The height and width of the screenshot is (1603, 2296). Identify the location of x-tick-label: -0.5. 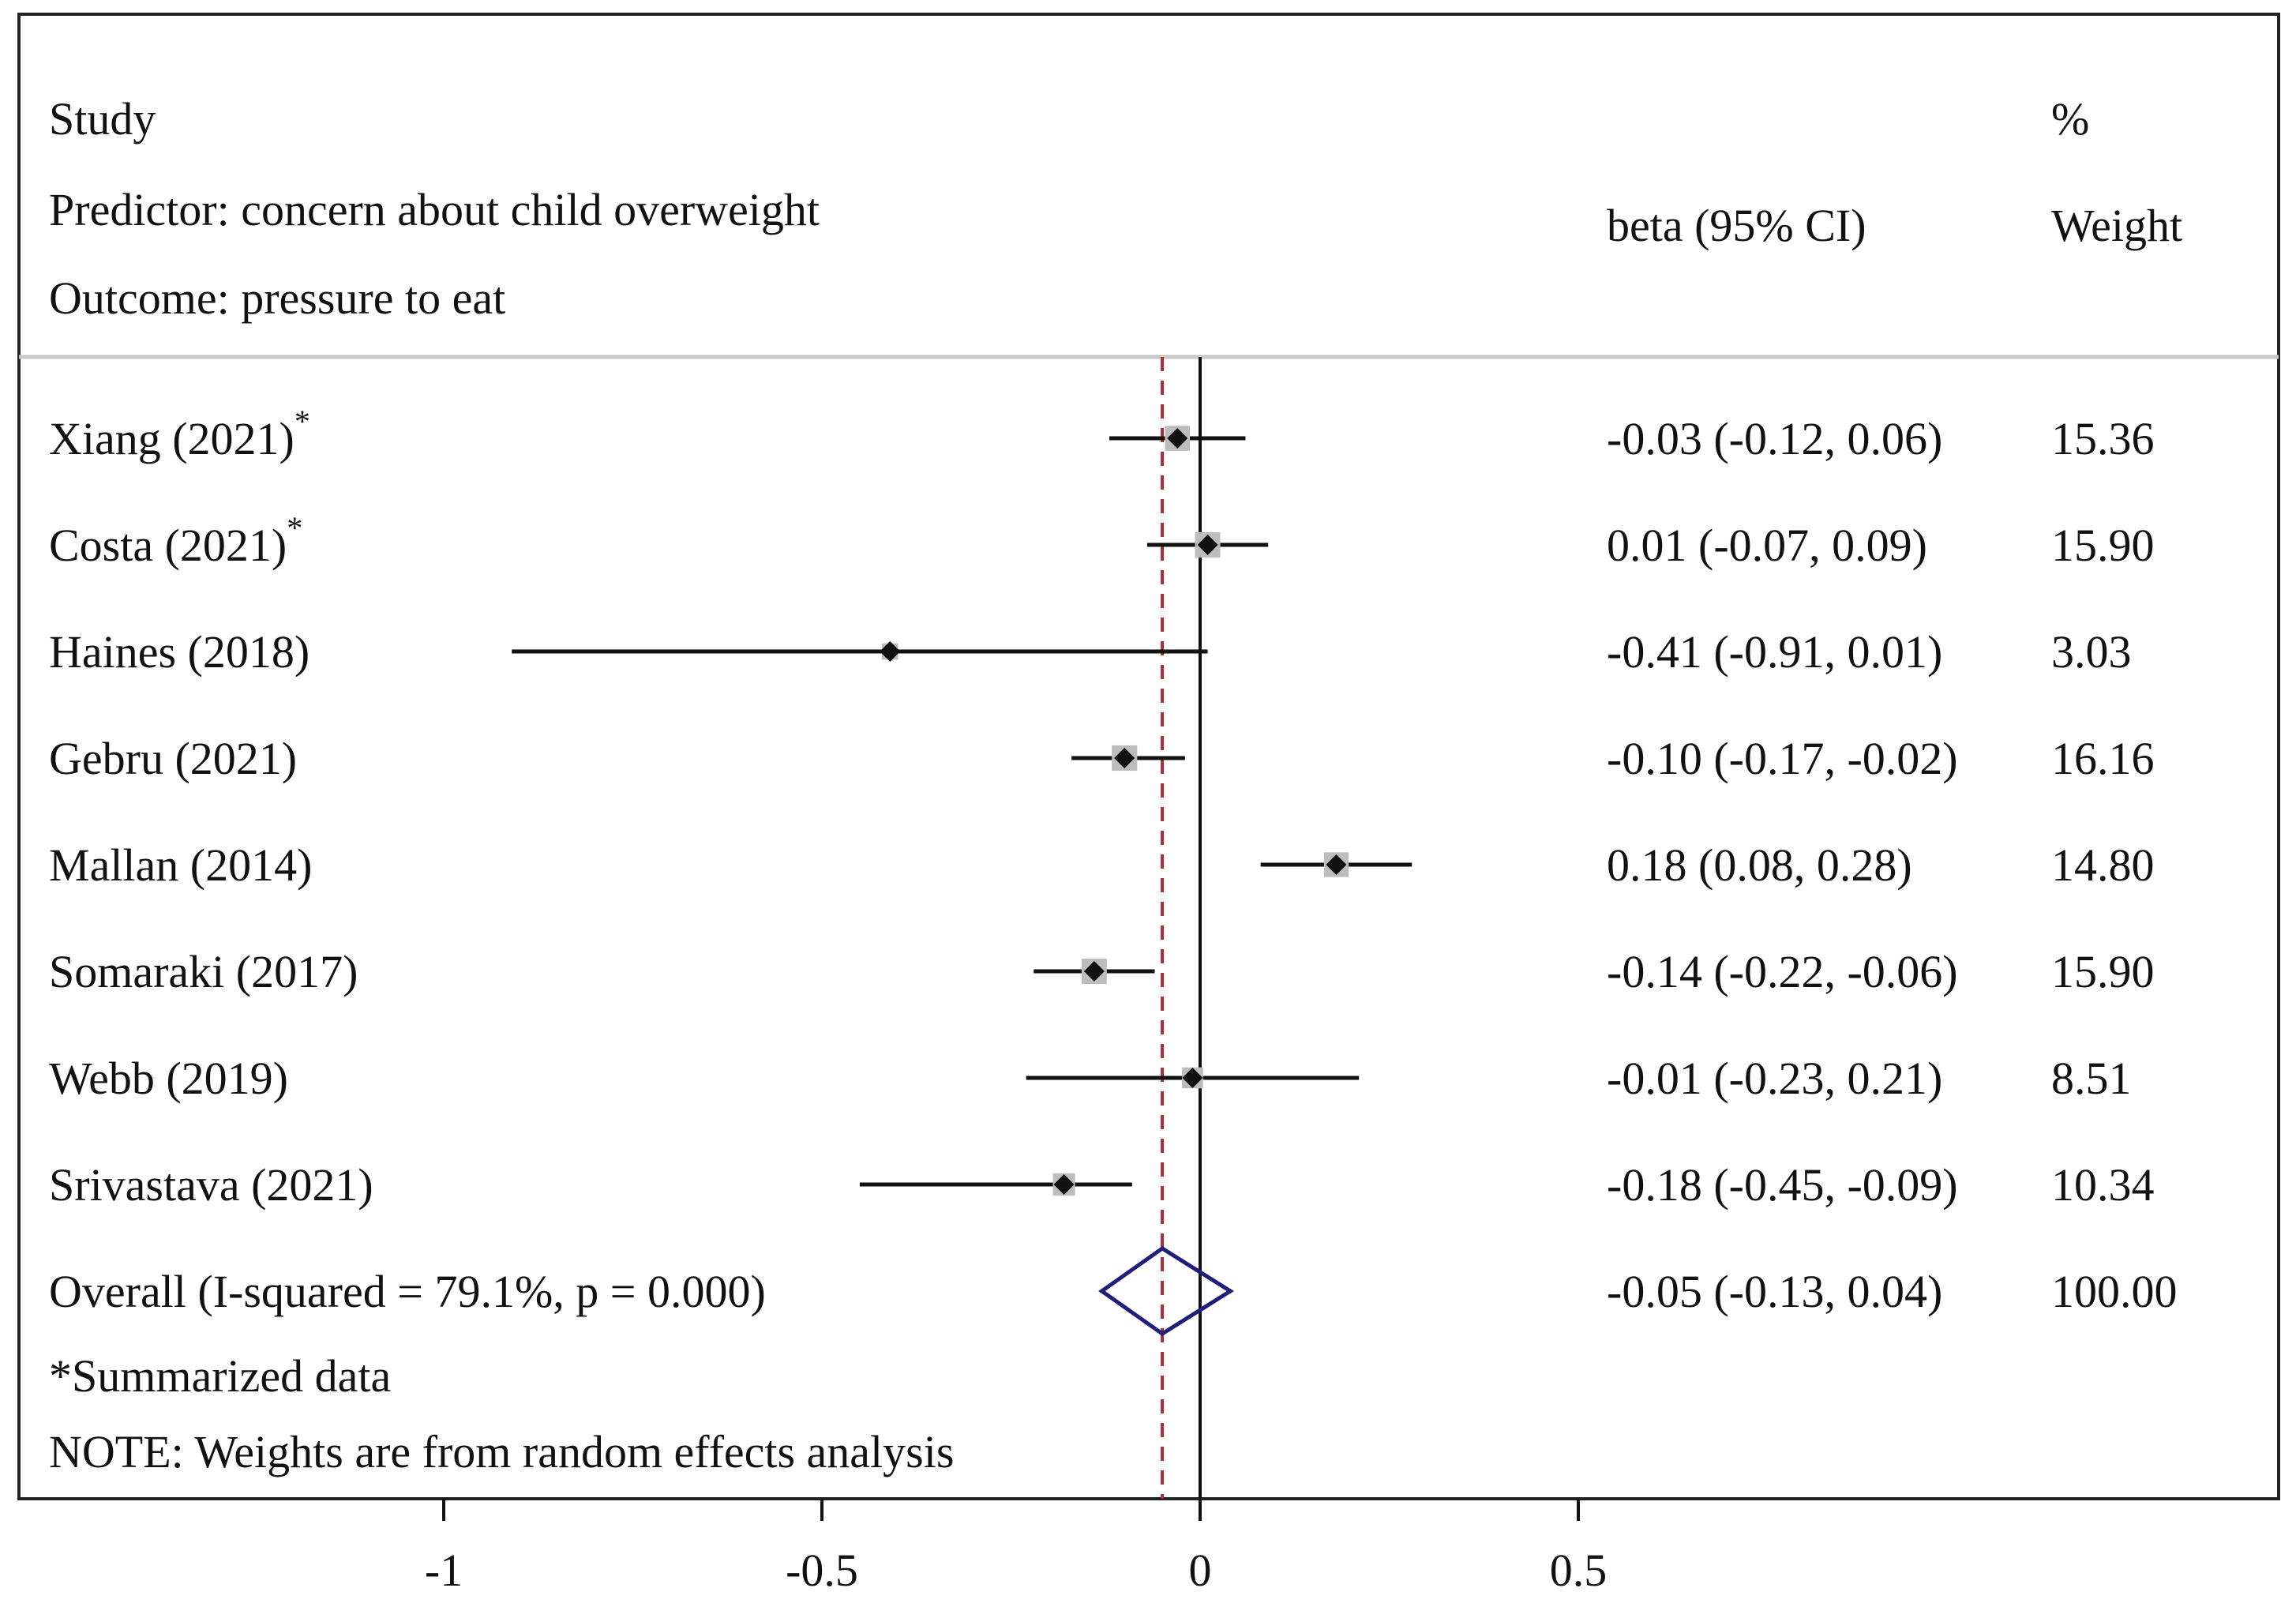
(822, 1571).